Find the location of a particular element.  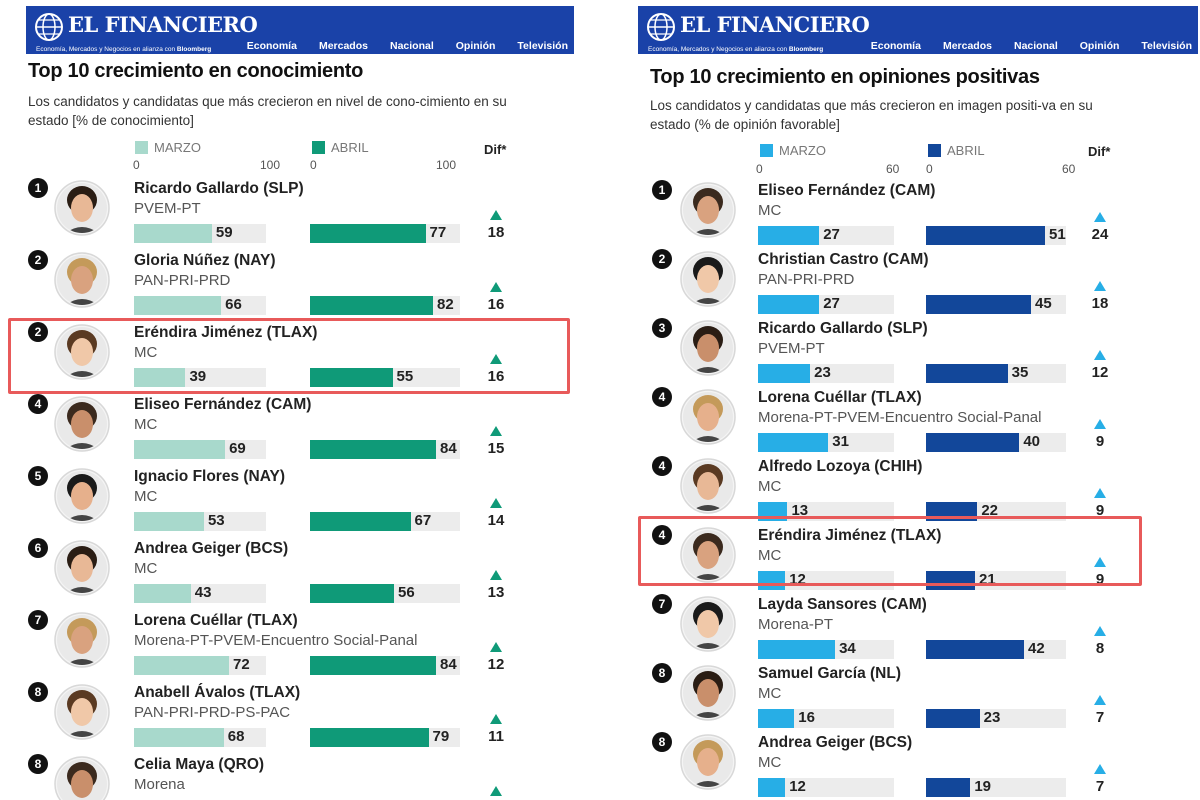

tick-marzo-min: 0 is located at coordinates (136, 165).